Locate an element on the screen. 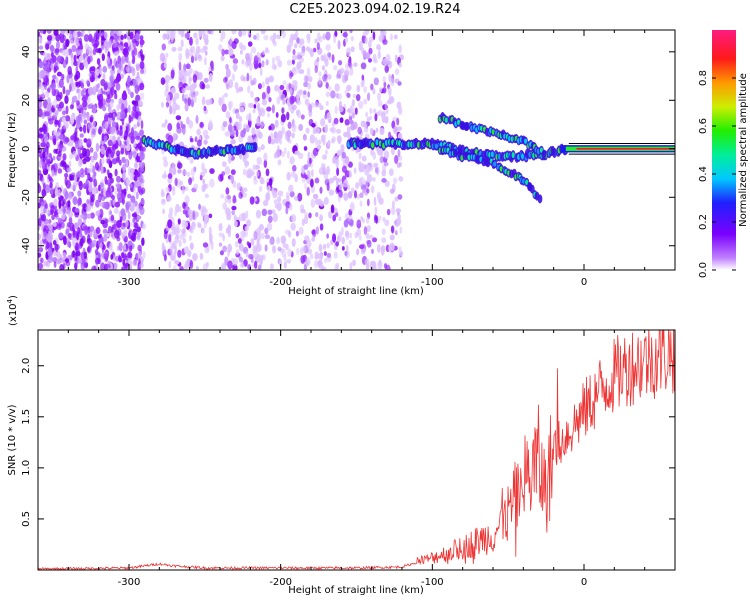 This screenshot has width=750, height=600. y-tick-label: 20 is located at coordinates (26, 100).